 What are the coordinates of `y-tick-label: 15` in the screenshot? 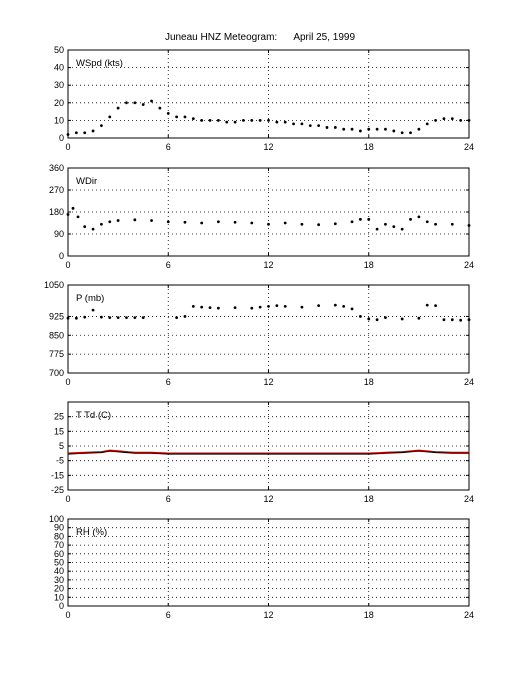 It's located at (59, 431).